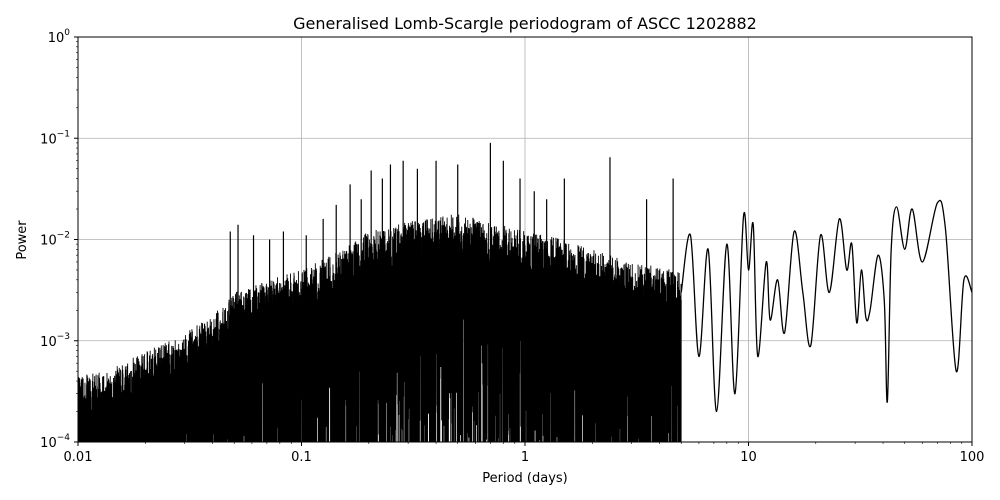  Describe the element at coordinates (525, 457) in the screenshot. I see `x-tick-label: 1` at that location.